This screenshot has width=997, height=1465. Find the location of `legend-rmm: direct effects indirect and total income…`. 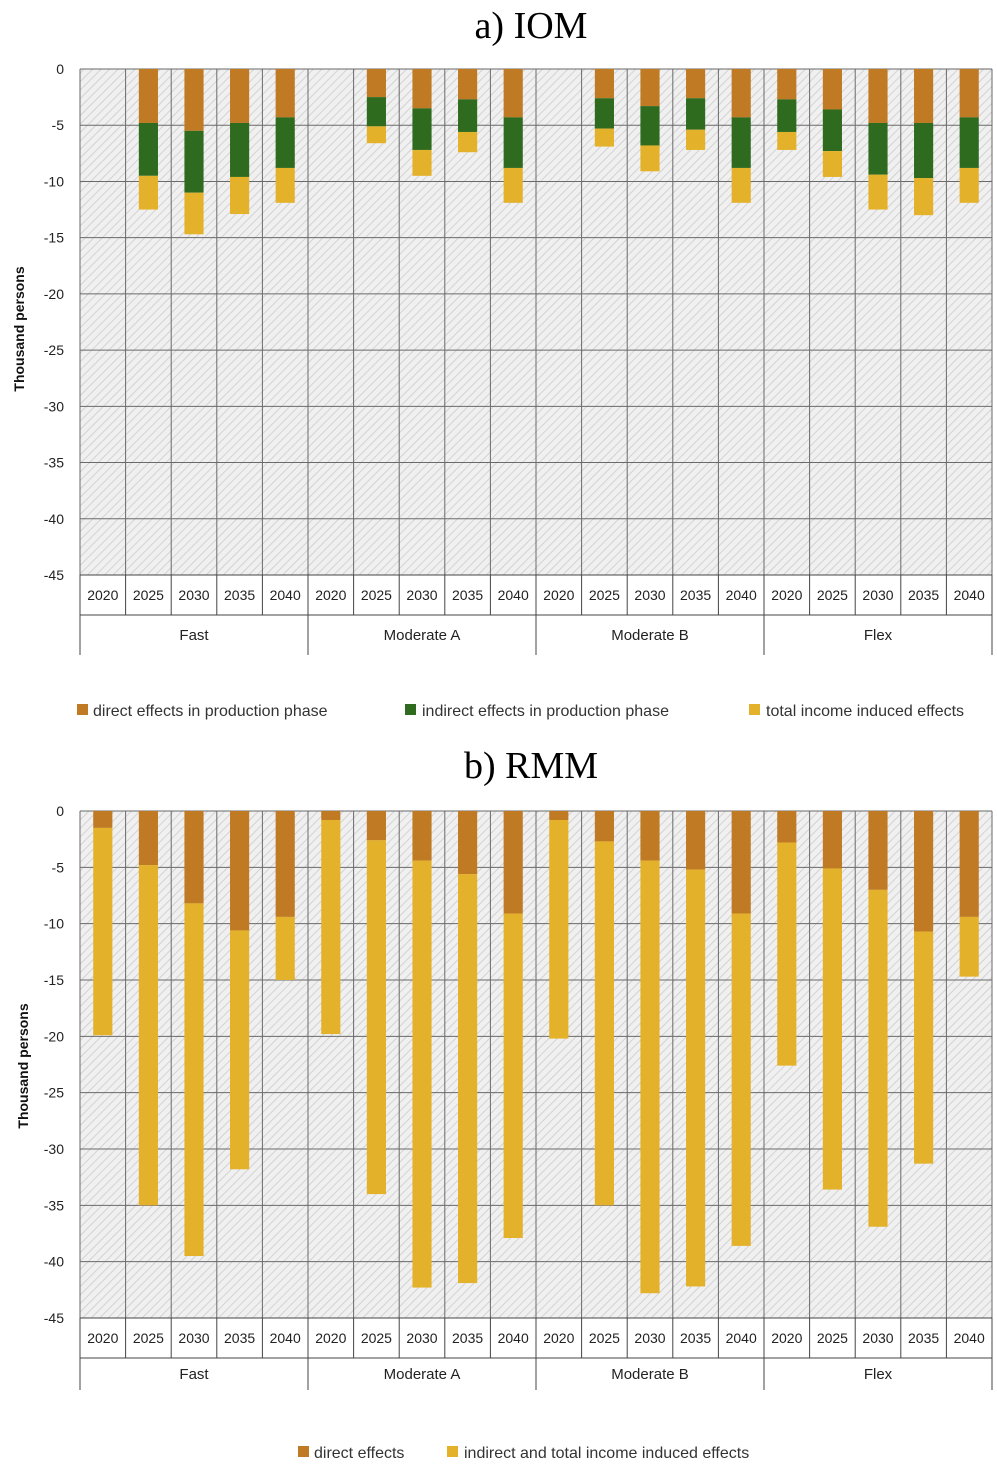

legend-rmm: direct effects indirect and total income… is located at coordinates (523, 1453).